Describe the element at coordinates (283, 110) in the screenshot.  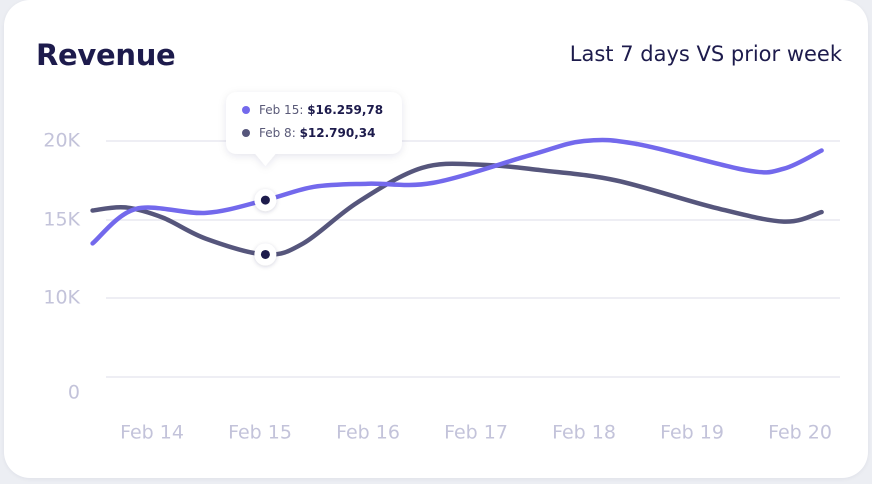
I see `tooltip-entry-label: Feb 15:` at that location.